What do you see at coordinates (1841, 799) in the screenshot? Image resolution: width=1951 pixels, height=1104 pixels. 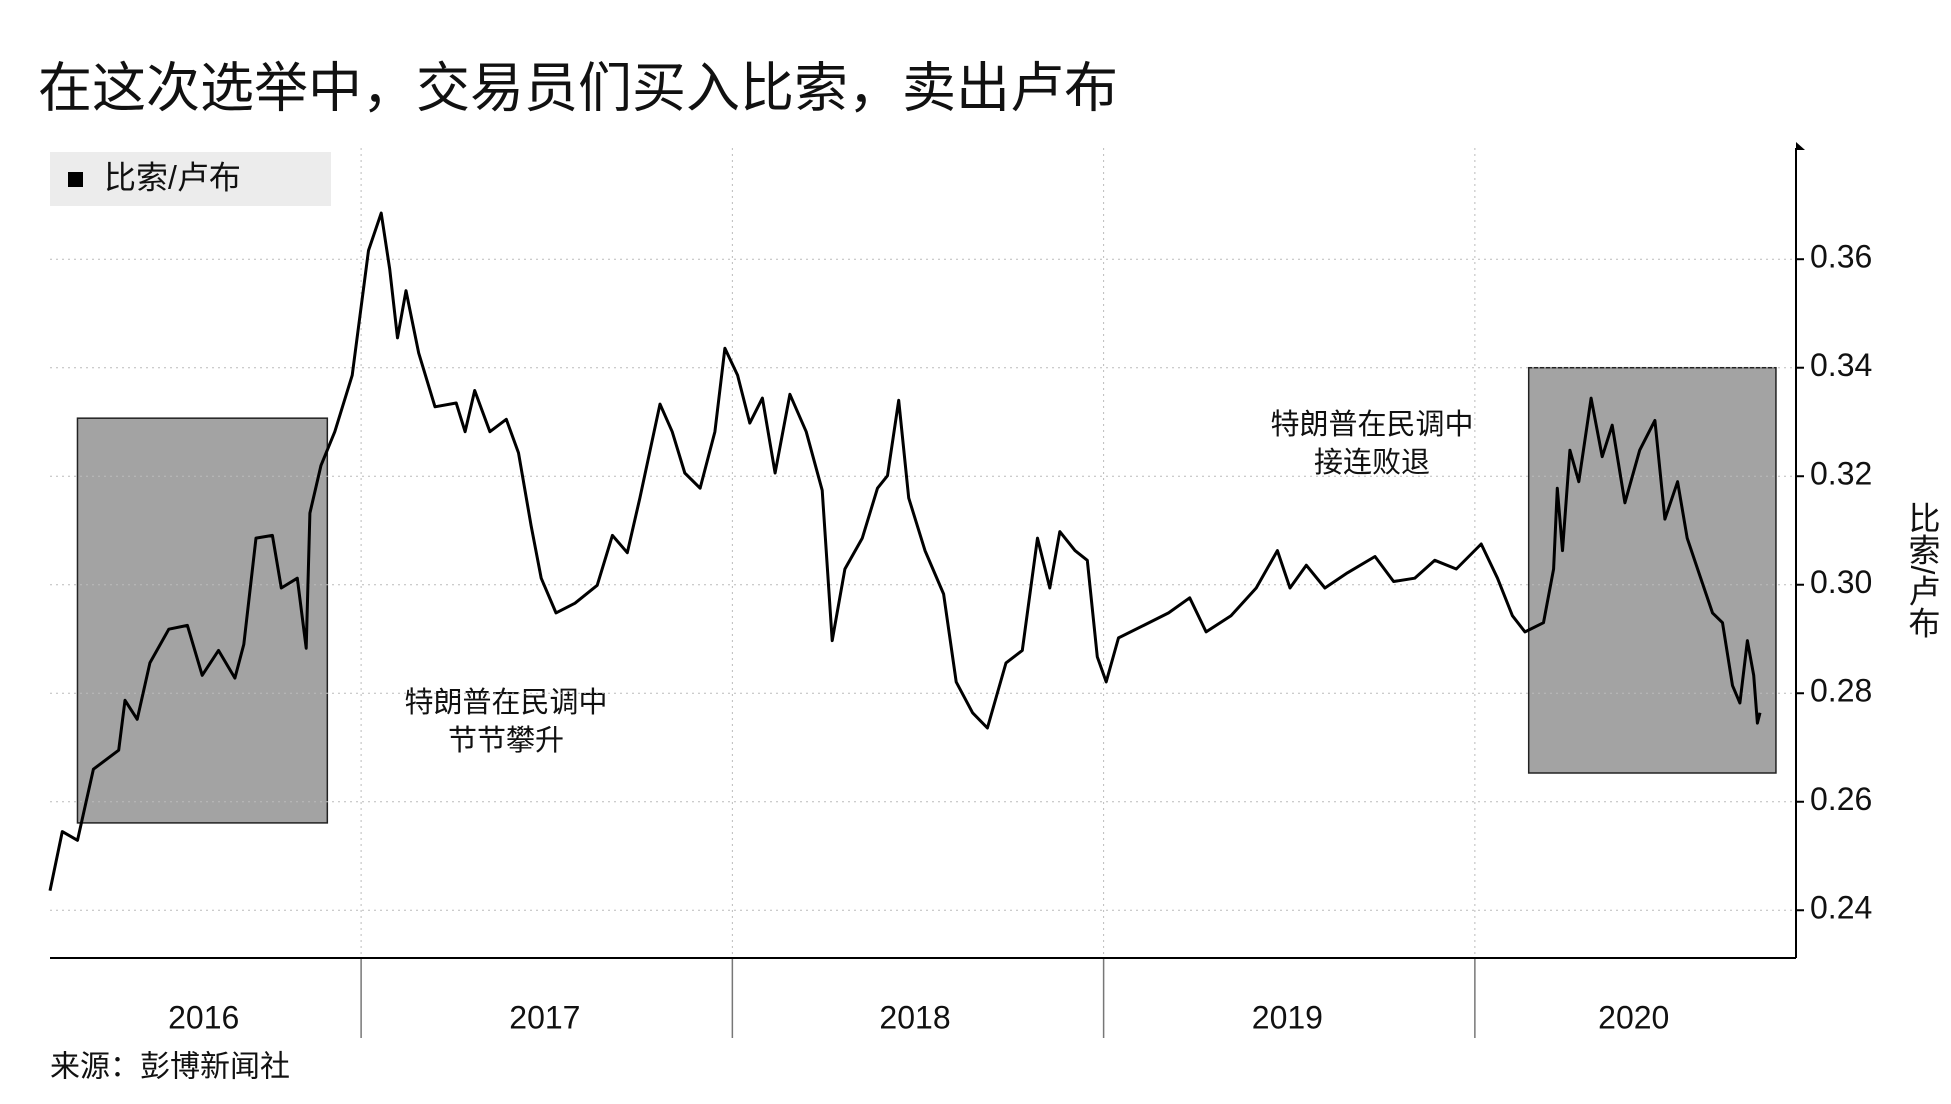 I see `y-tick-label: 0.26` at bounding box center [1841, 799].